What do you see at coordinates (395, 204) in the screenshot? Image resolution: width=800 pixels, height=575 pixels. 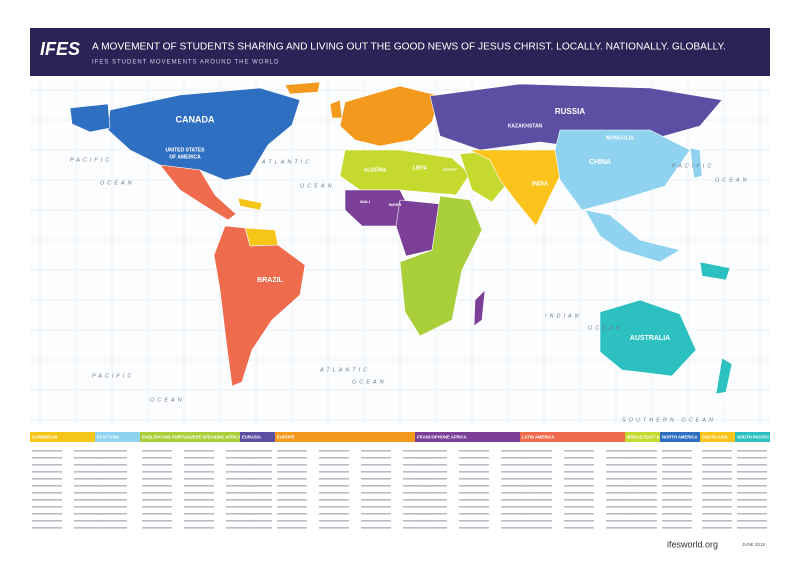 I see `country-label: NIGER` at bounding box center [395, 204].